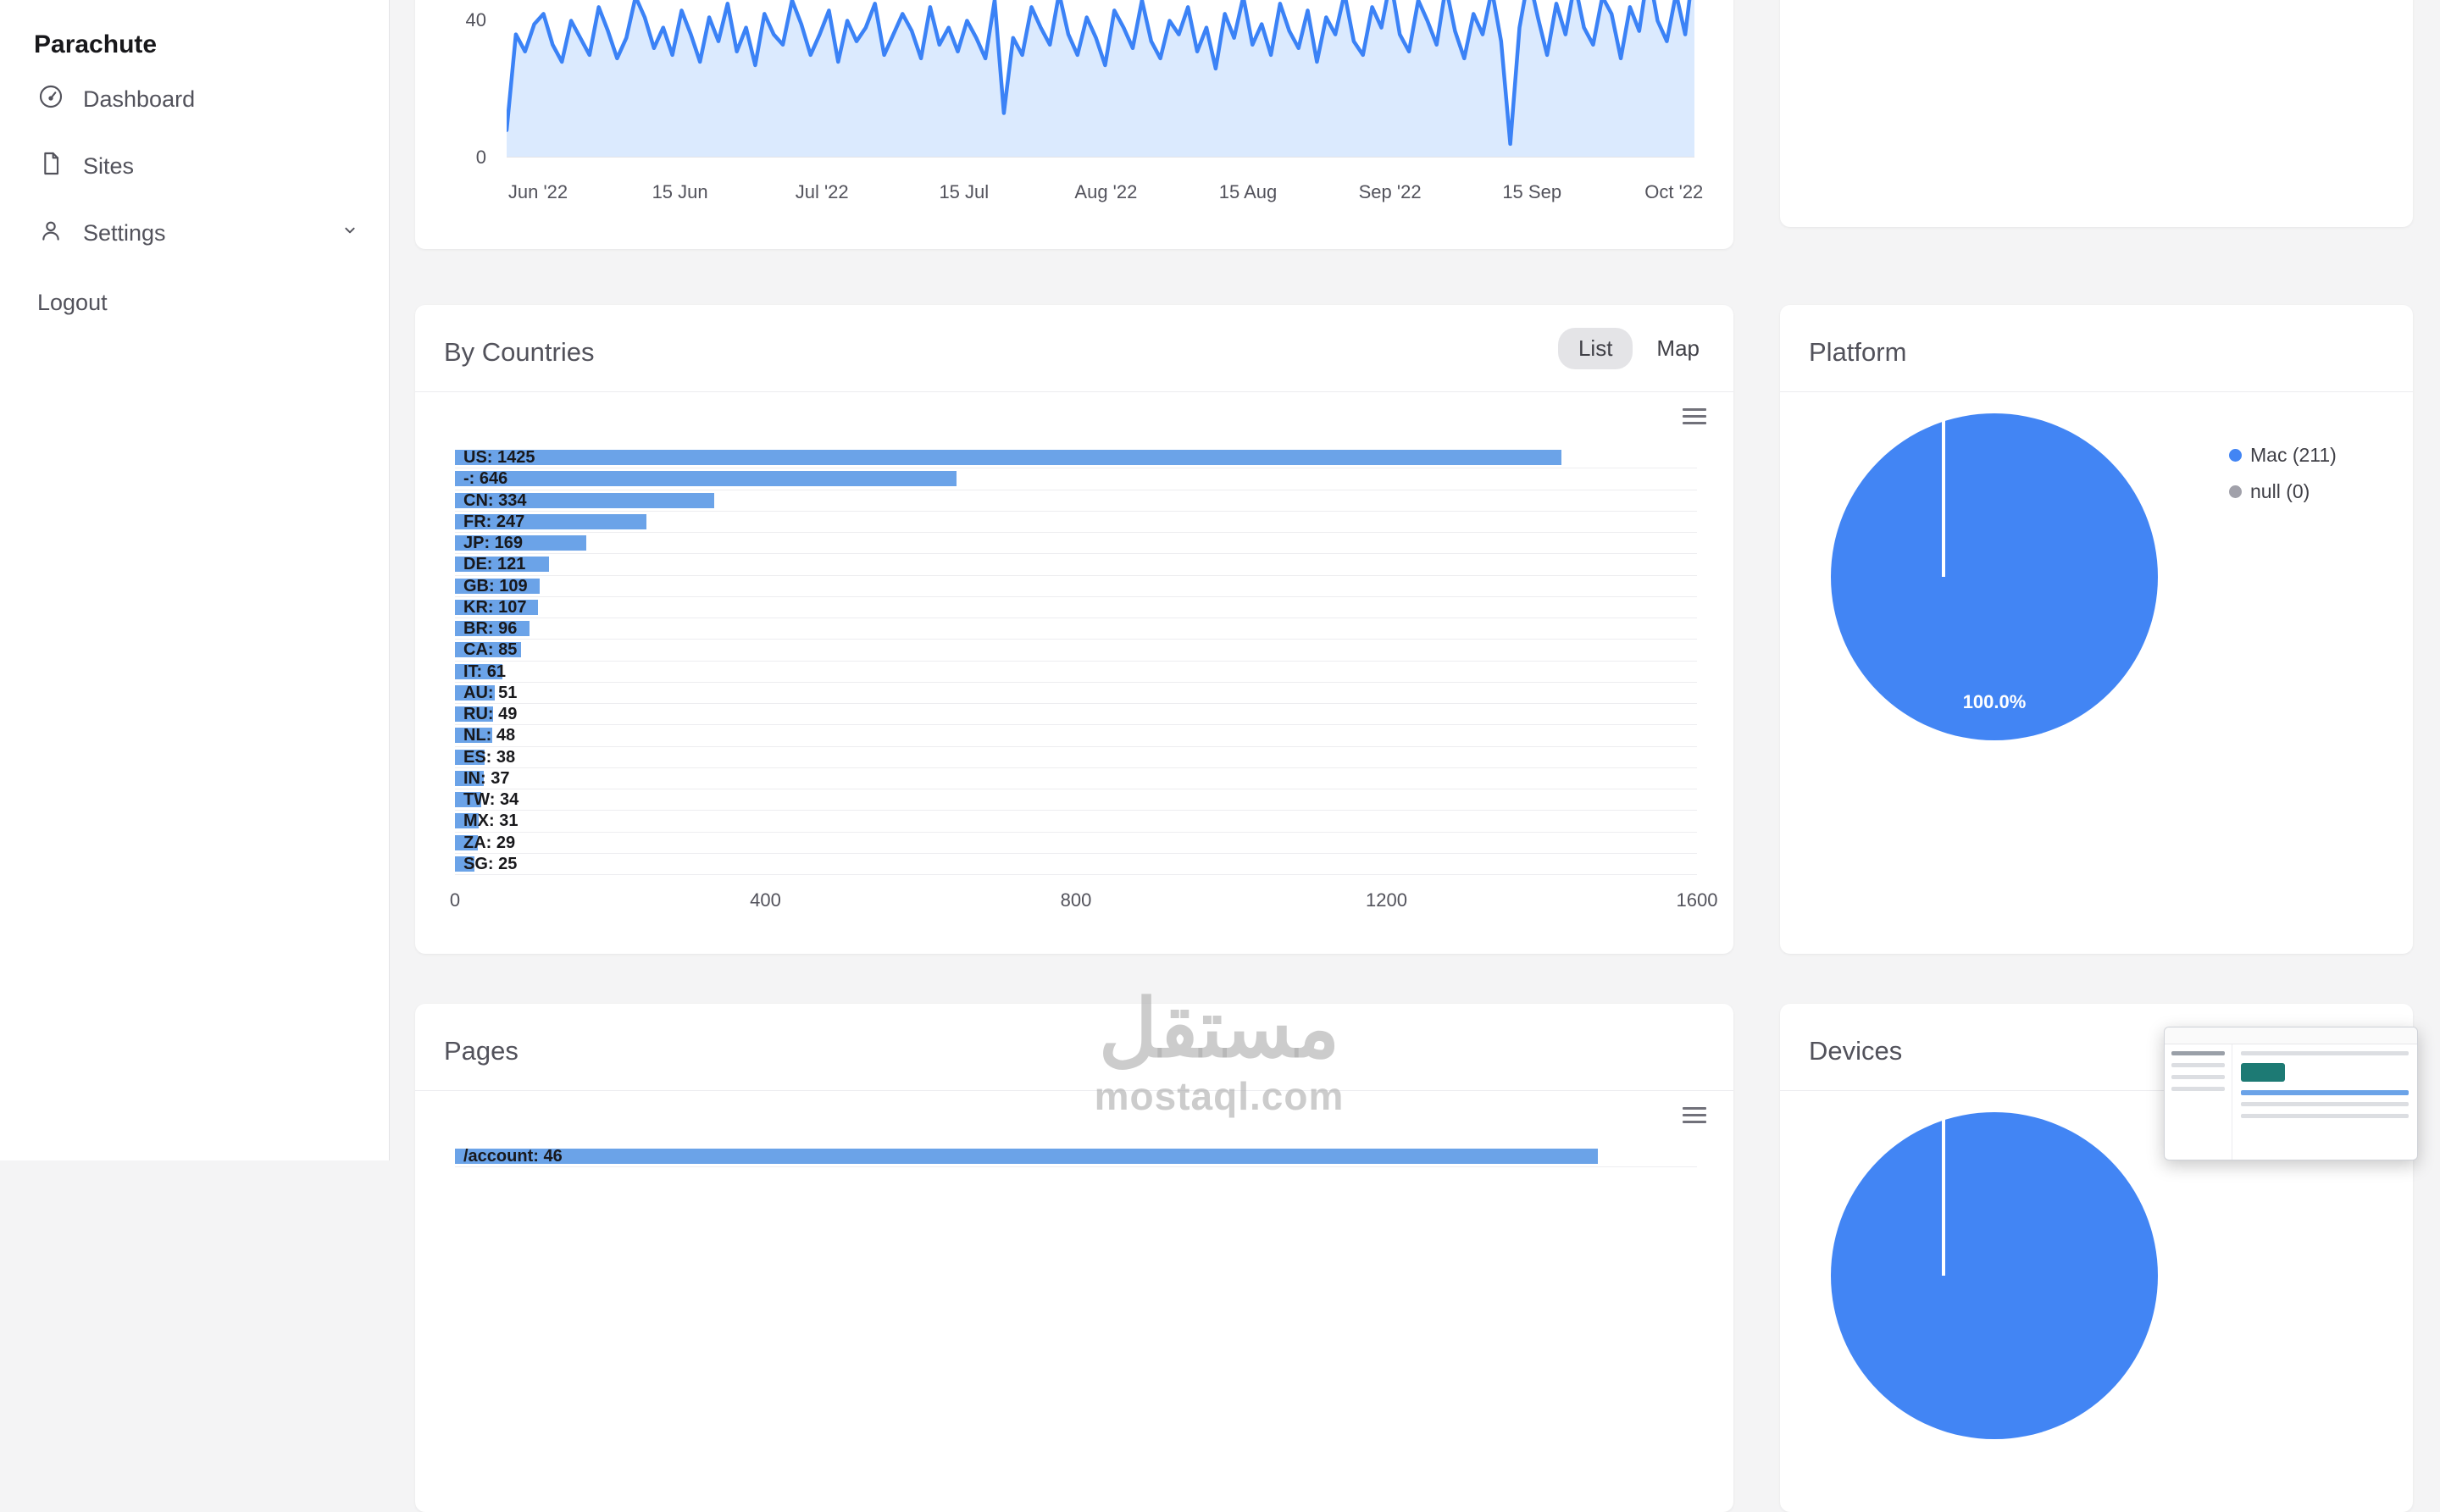 The image size is (2440, 1512). What do you see at coordinates (139, 99) in the screenshot?
I see `sidebar-item-label: Dashboard` at bounding box center [139, 99].